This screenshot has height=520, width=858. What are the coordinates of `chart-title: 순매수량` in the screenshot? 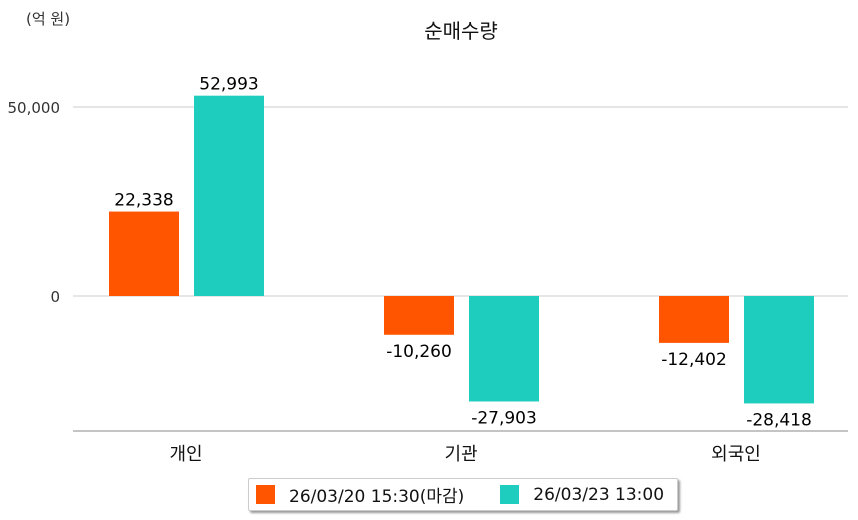 It's located at (461, 31).